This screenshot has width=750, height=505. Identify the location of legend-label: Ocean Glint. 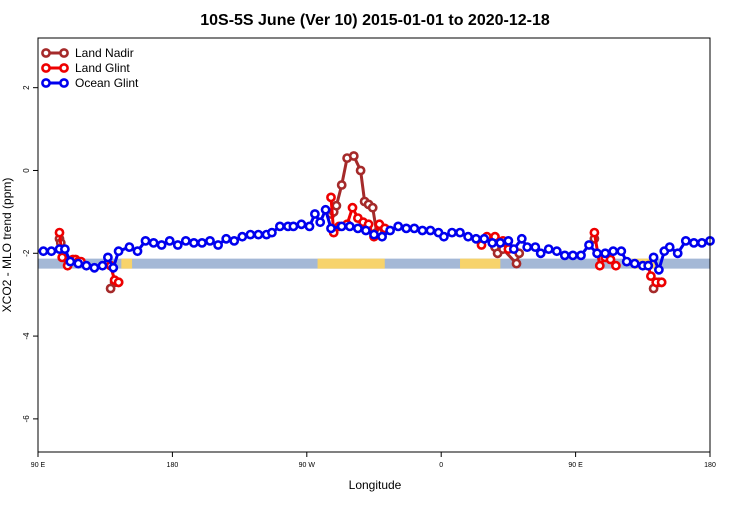
(107, 83).